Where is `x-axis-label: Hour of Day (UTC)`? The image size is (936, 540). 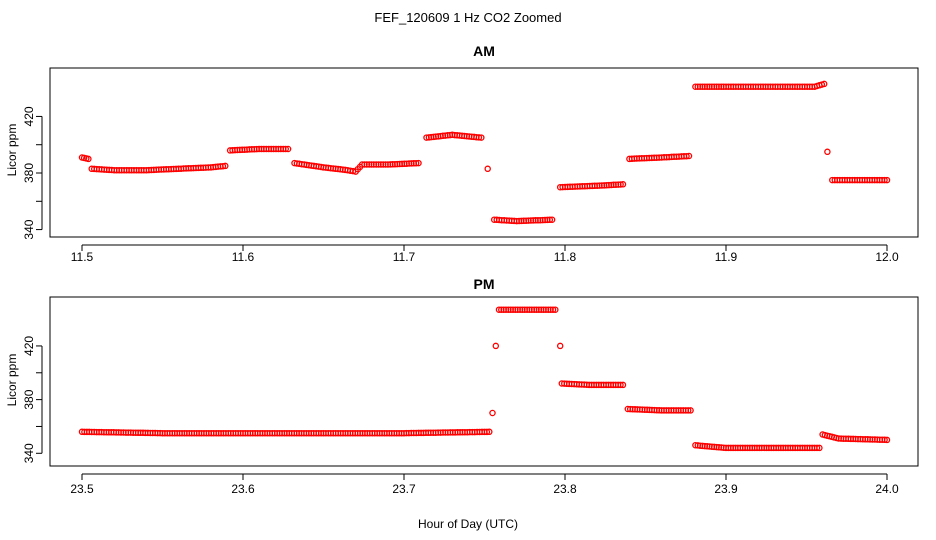 x-axis-label: Hour of Day (UTC) is located at coordinates (468, 524).